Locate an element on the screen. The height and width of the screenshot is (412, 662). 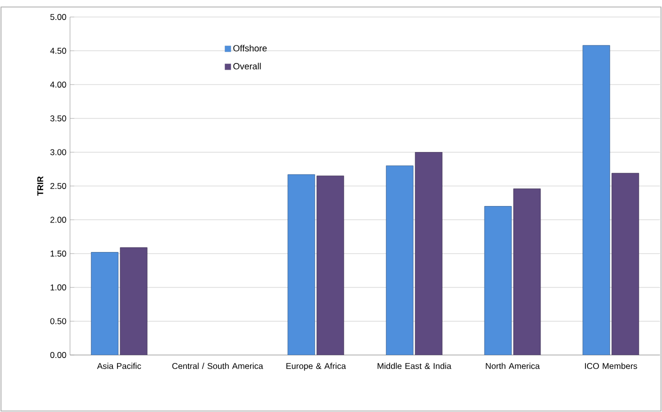
x-tick-label: Central / South America is located at coordinates (218, 365).